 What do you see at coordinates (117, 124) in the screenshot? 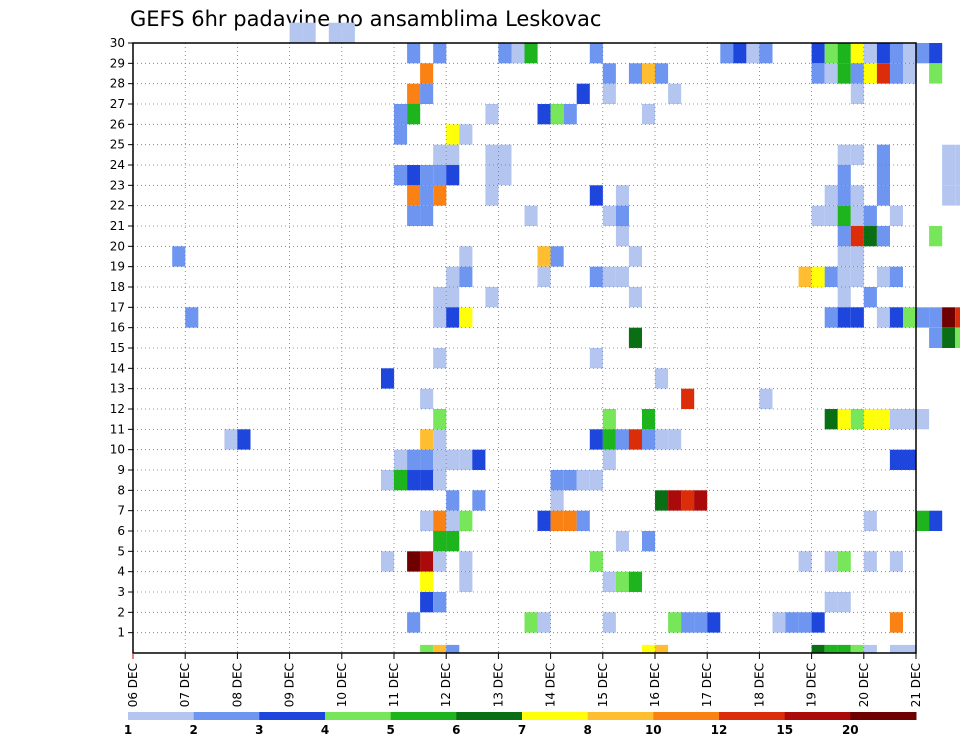
I see `y-tick-label: 26` at bounding box center [117, 124].